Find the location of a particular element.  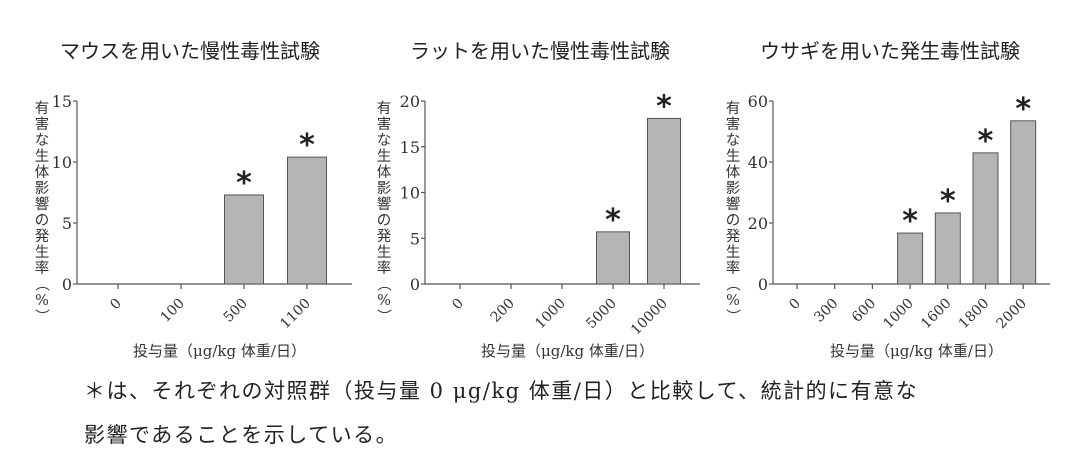

x-tick-label: 100 is located at coordinates (173, 311).